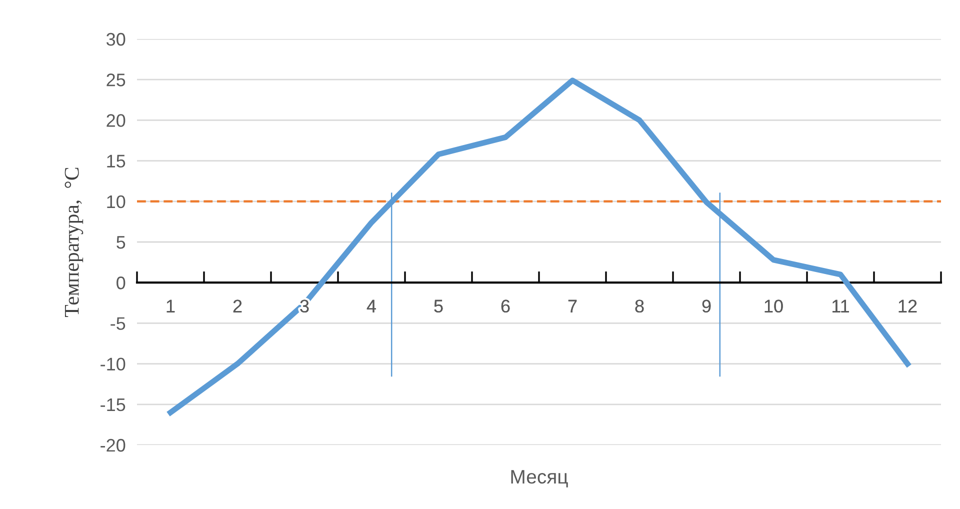 The height and width of the screenshot is (509, 960). I want to click on x-tick-label: 12, so click(907, 306).